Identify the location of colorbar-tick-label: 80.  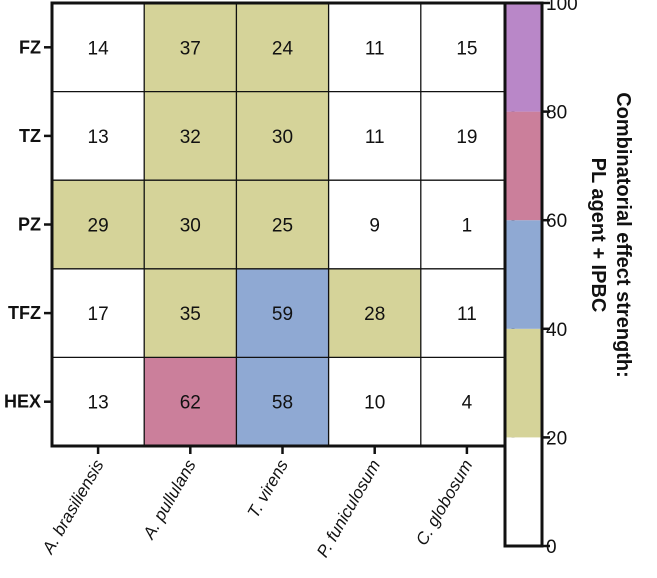
(556, 113).